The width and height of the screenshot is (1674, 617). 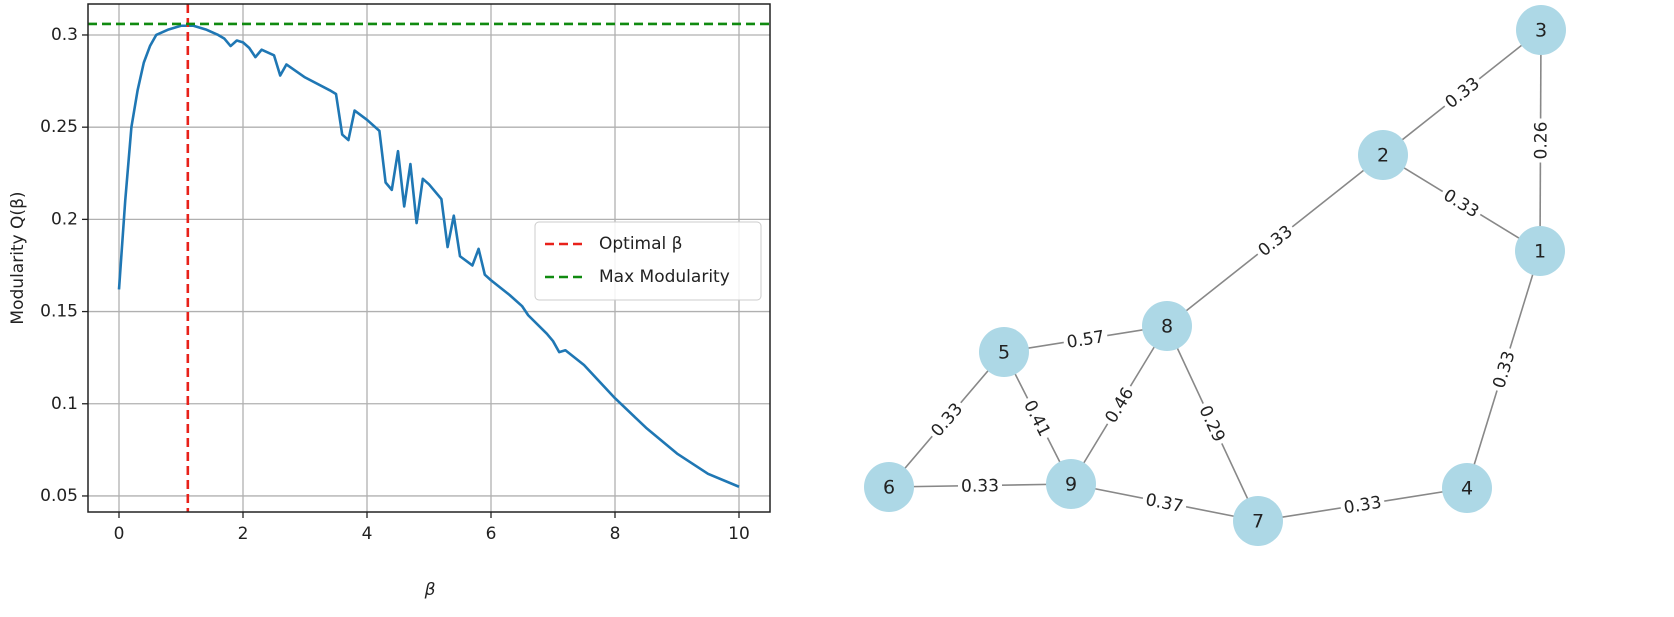 I want to click on x-axis-label: β, so click(x=430, y=590).